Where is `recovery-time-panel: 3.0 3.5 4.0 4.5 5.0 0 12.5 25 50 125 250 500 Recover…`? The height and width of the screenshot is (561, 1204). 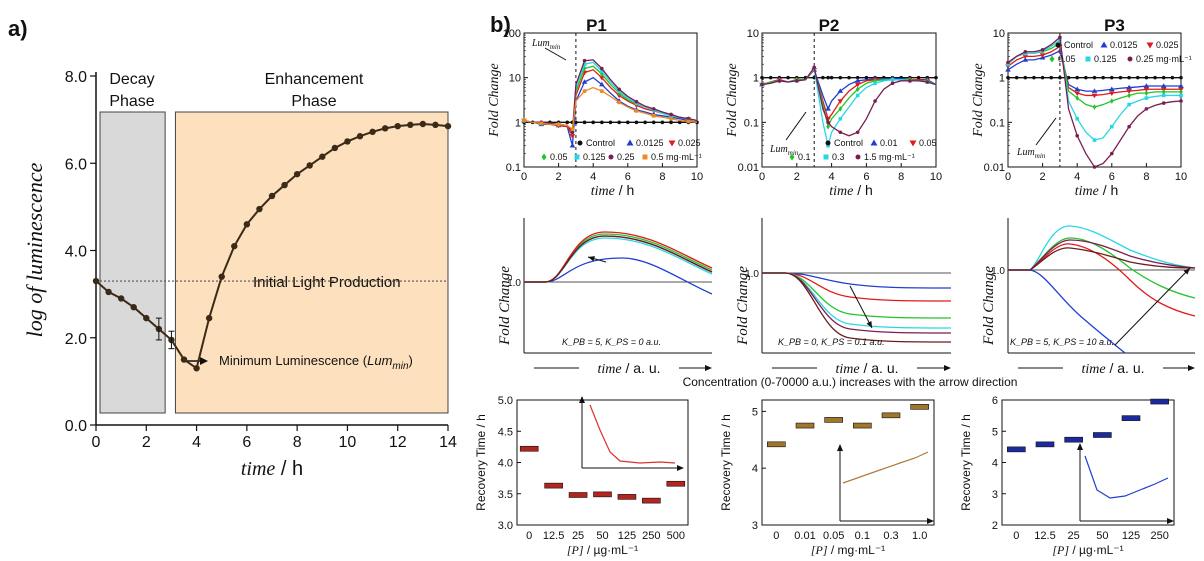
recovery-time-panel: 3.0 3.5 4.0 4.5 5.0 0 12.5 25 50 125 250 500 Recover… is located at coordinates (581, 476).